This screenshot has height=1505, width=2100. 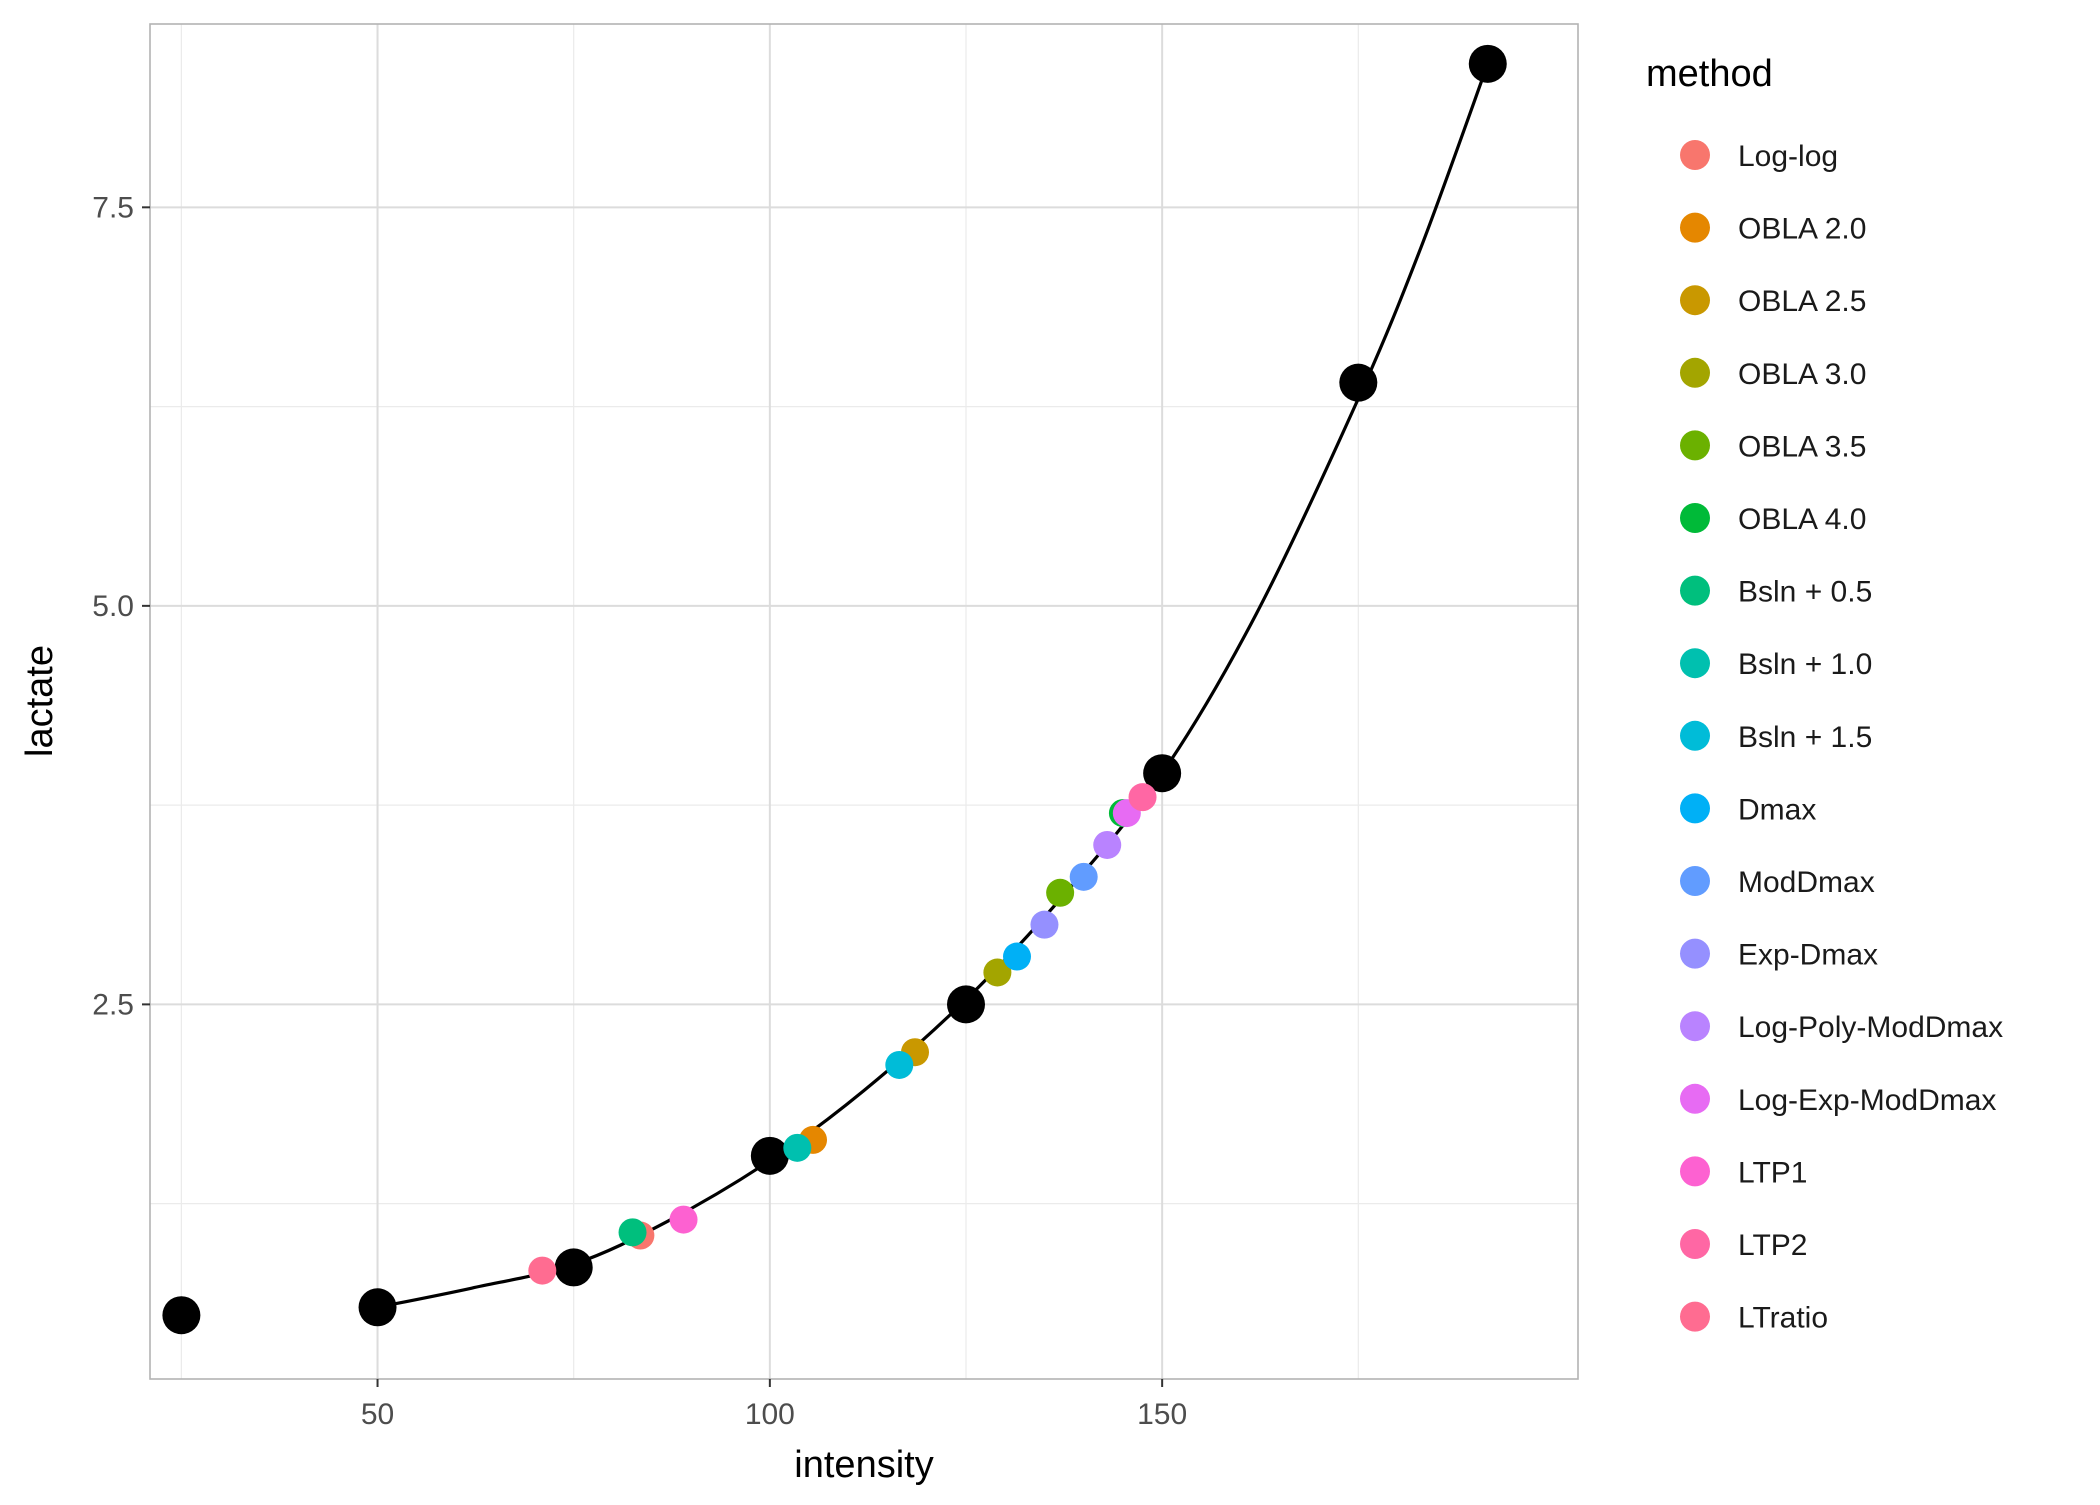 What do you see at coordinates (1772, 1245) in the screenshot?
I see `legend-label: LTP2` at bounding box center [1772, 1245].